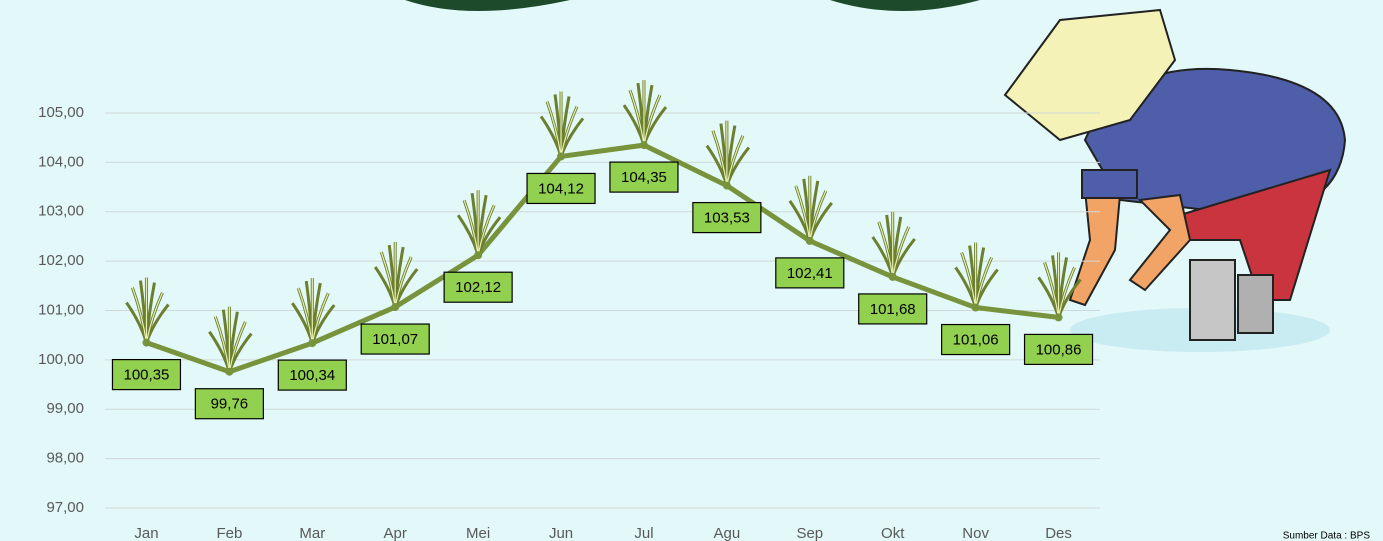 This screenshot has width=1383, height=541. What do you see at coordinates (61, 211) in the screenshot?
I see `y-tick-label: 103,00` at bounding box center [61, 211].